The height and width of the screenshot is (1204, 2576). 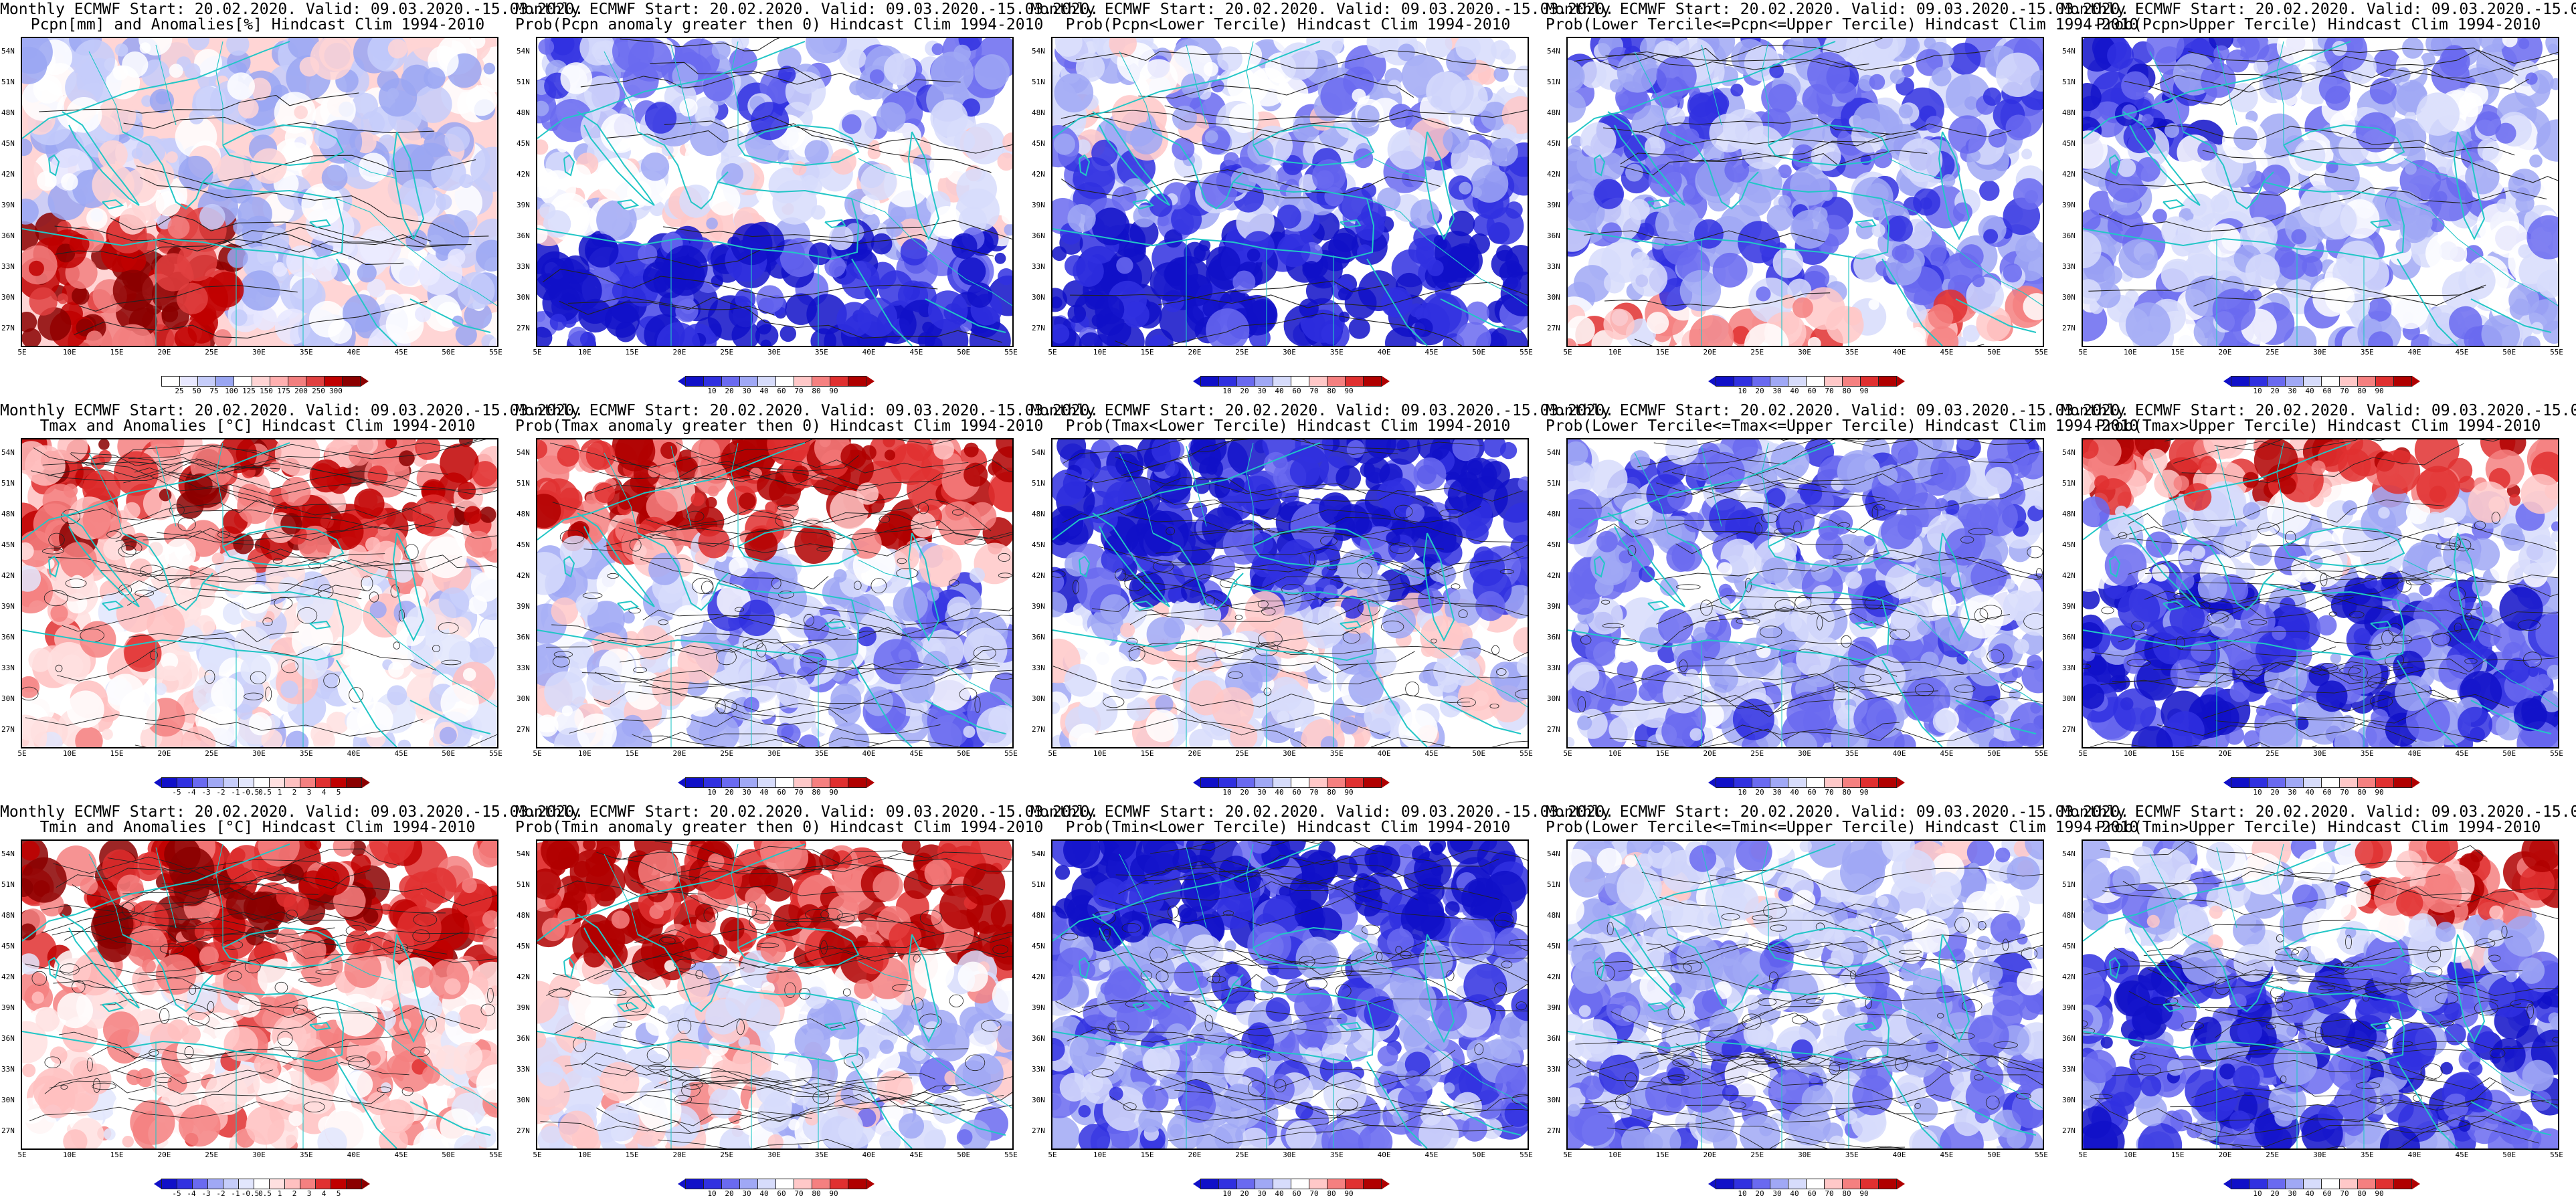 What do you see at coordinates (206, 1193) in the screenshot?
I see `colorbar-label: -3` at bounding box center [206, 1193].